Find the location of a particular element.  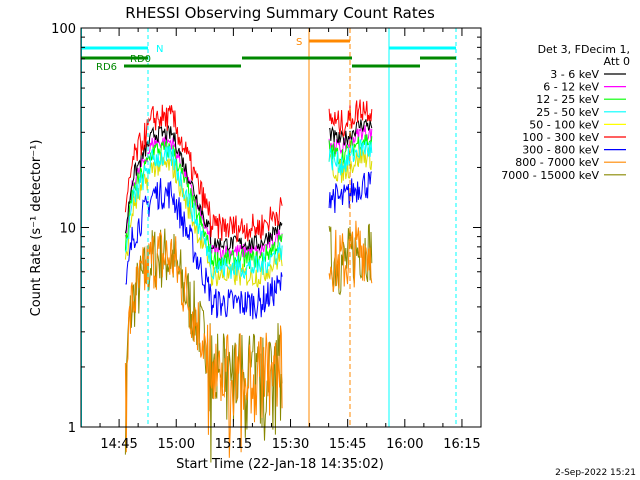

flag-label-rd6: RD6 is located at coordinates (106, 67).